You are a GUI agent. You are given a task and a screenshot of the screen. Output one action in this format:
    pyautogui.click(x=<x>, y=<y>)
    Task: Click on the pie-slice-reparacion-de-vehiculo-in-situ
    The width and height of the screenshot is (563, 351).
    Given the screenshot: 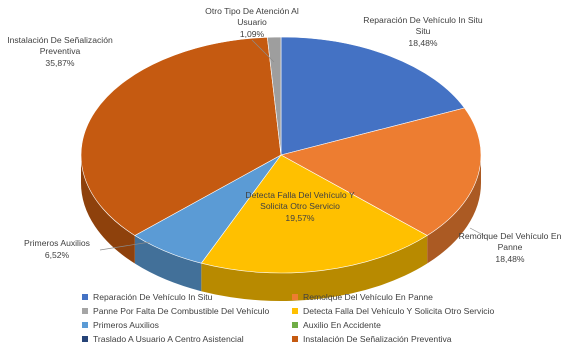 What is the action you would take?
    pyautogui.click(x=372, y=96)
    